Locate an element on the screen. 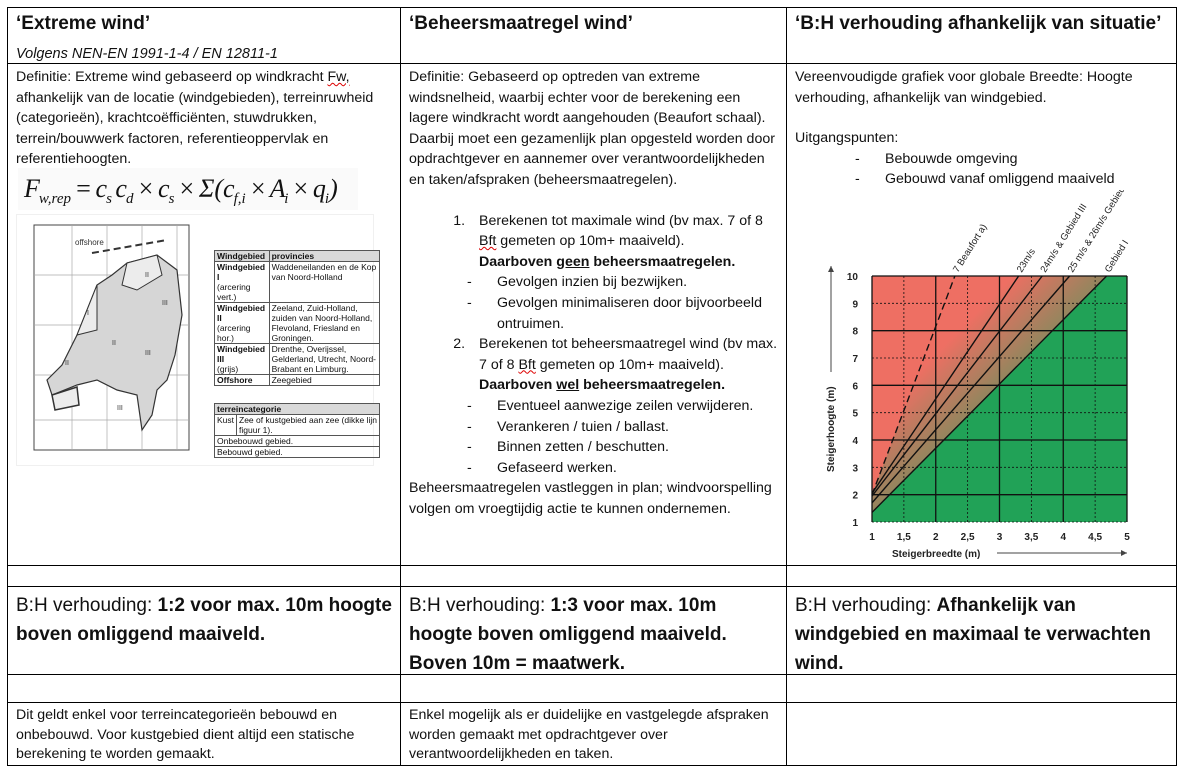 Image resolution: width=1184 pixels, height=770 pixels. table-row: Offshore Zeegebied is located at coordinates (297, 380).